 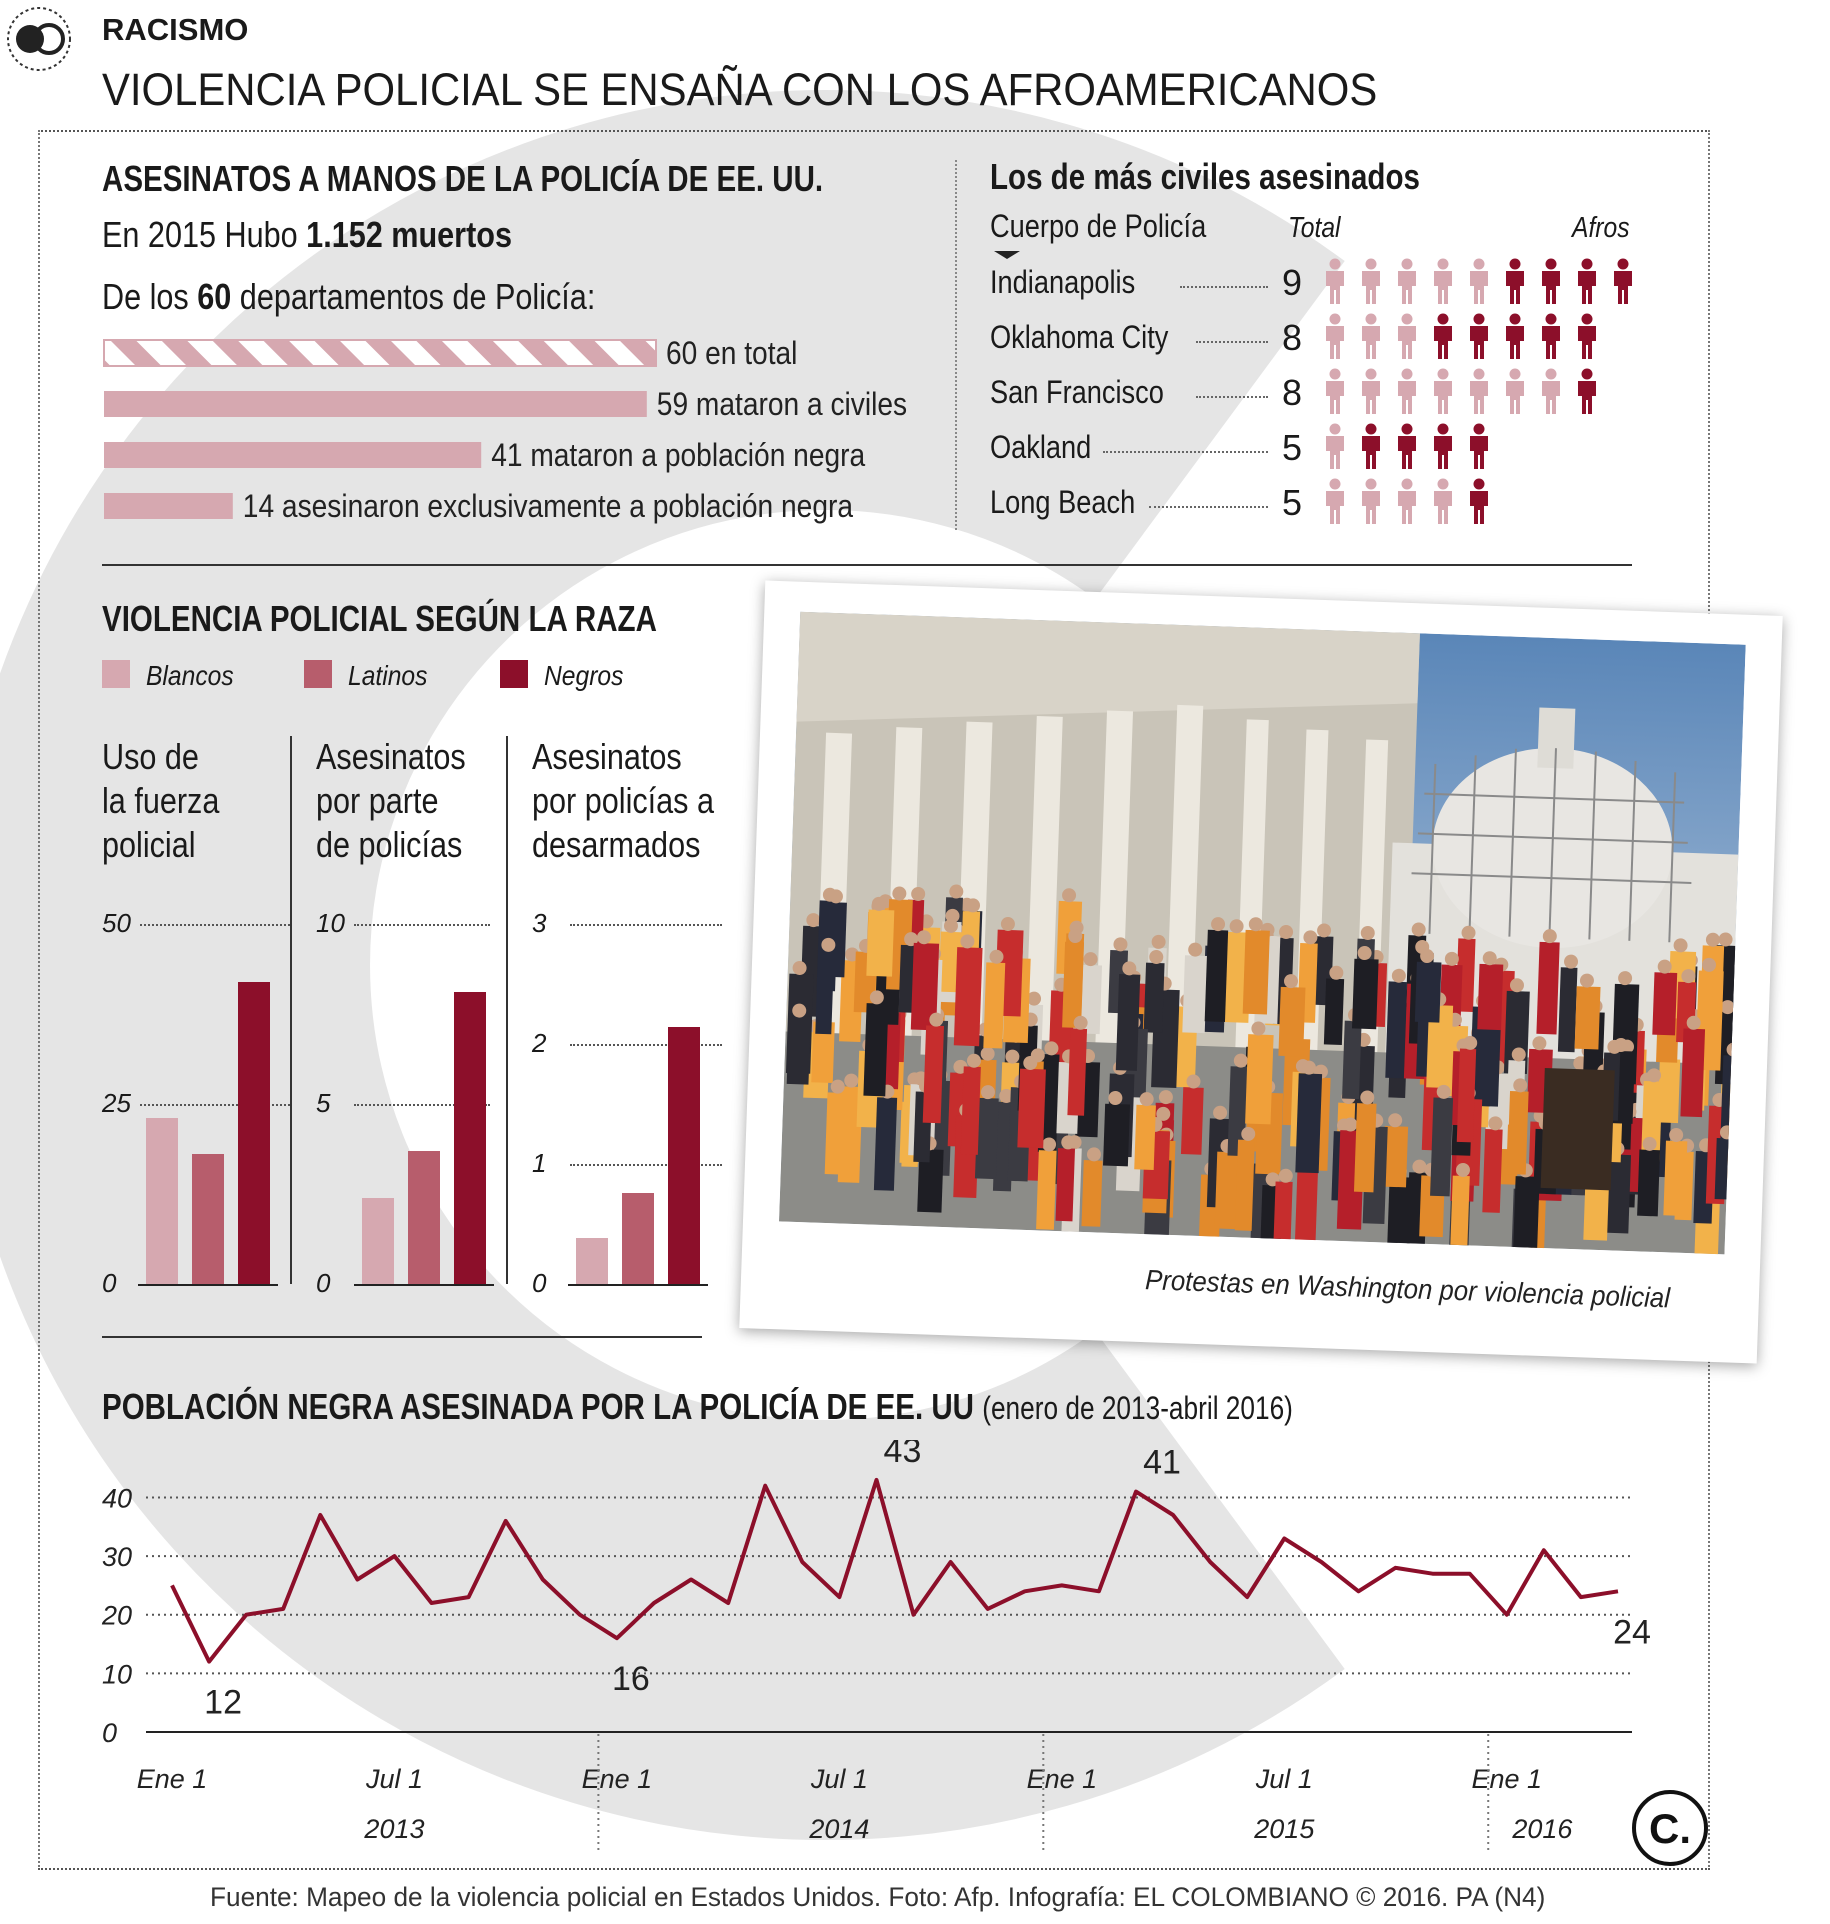 What do you see at coordinates (1292, 282) in the screenshot?
I see `department-total: 9` at bounding box center [1292, 282].